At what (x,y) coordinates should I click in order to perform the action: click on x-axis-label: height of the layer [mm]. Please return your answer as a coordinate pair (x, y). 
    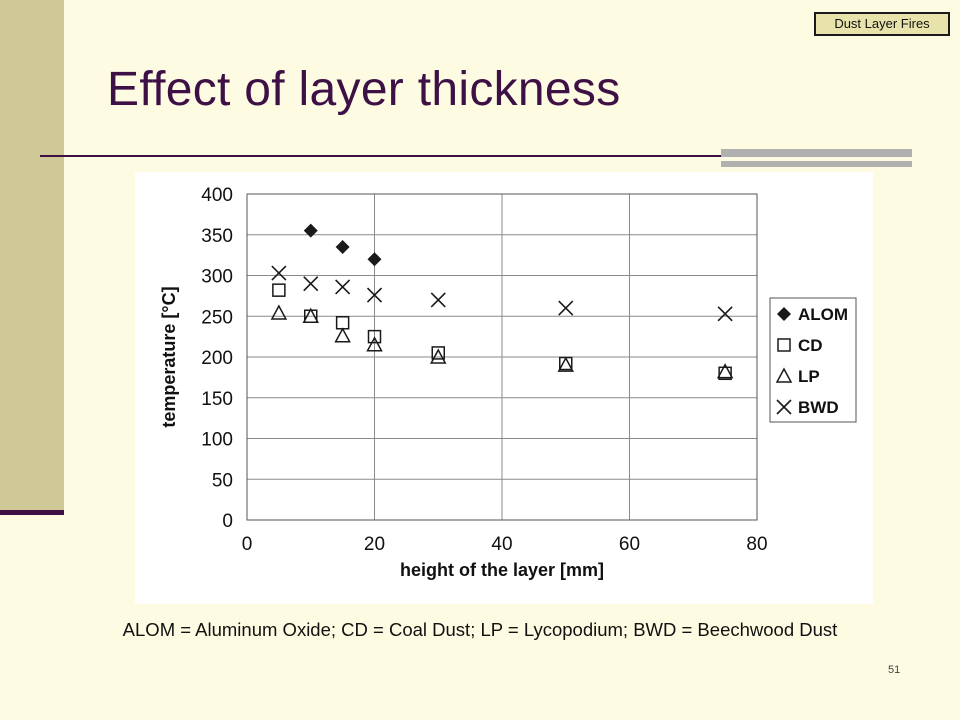
    Looking at the image, I should click on (502, 570).